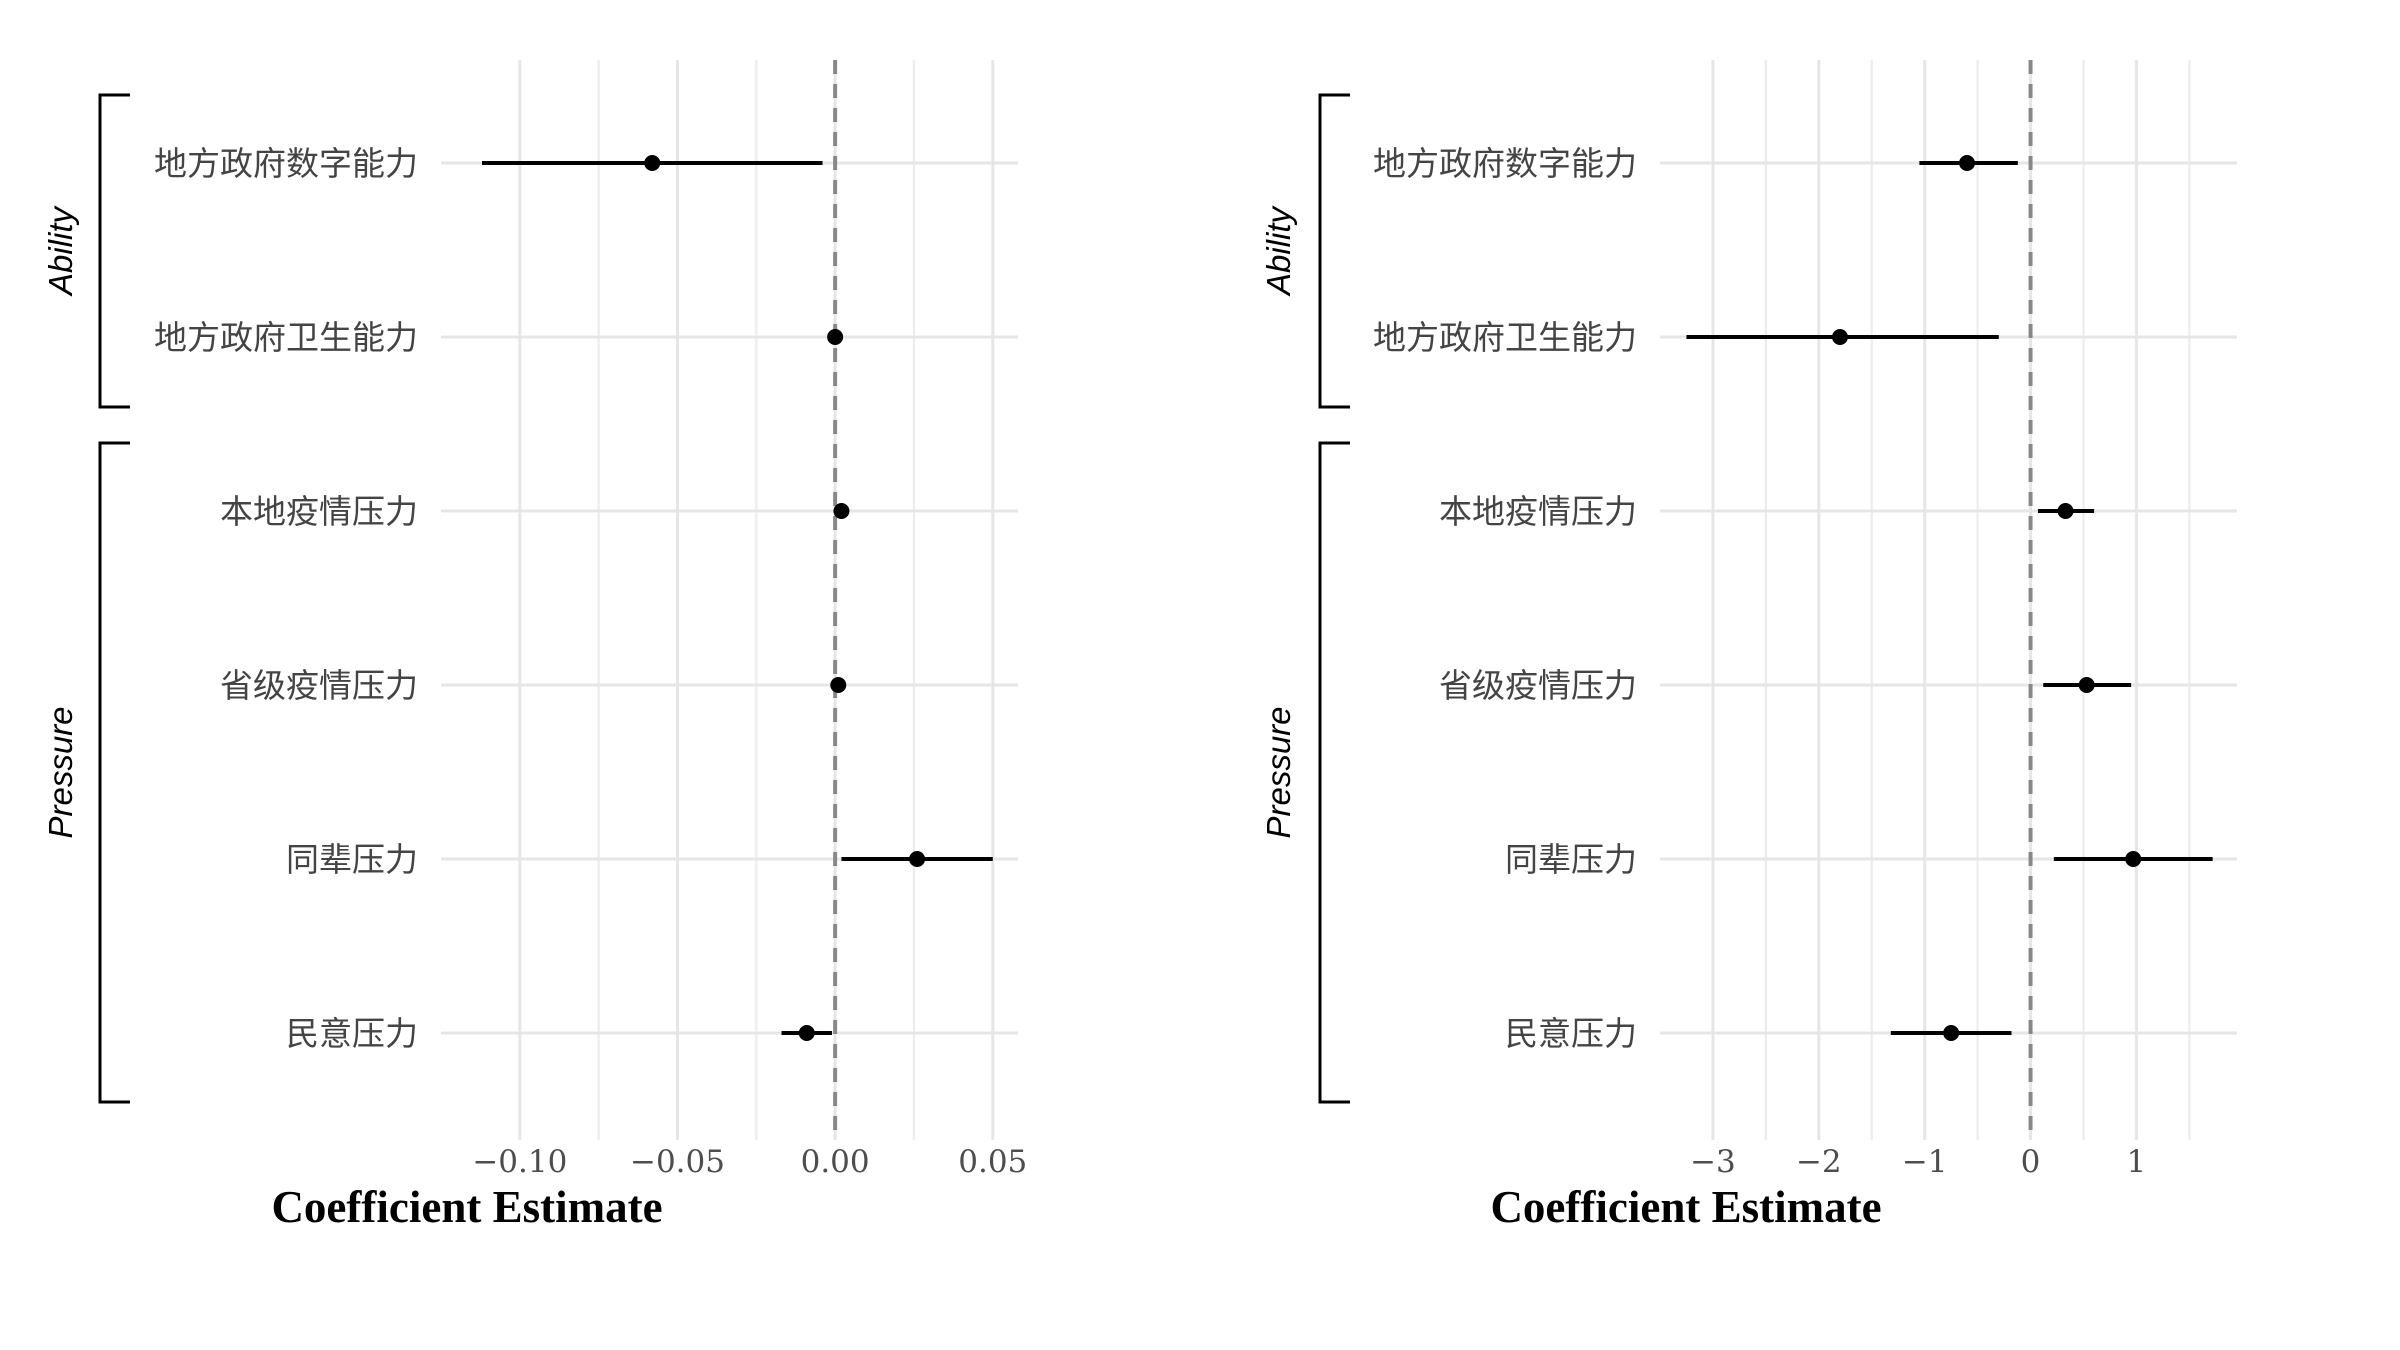  Describe the element at coordinates (1819, 1162) in the screenshot. I see `x-tick-label: −2` at that location.